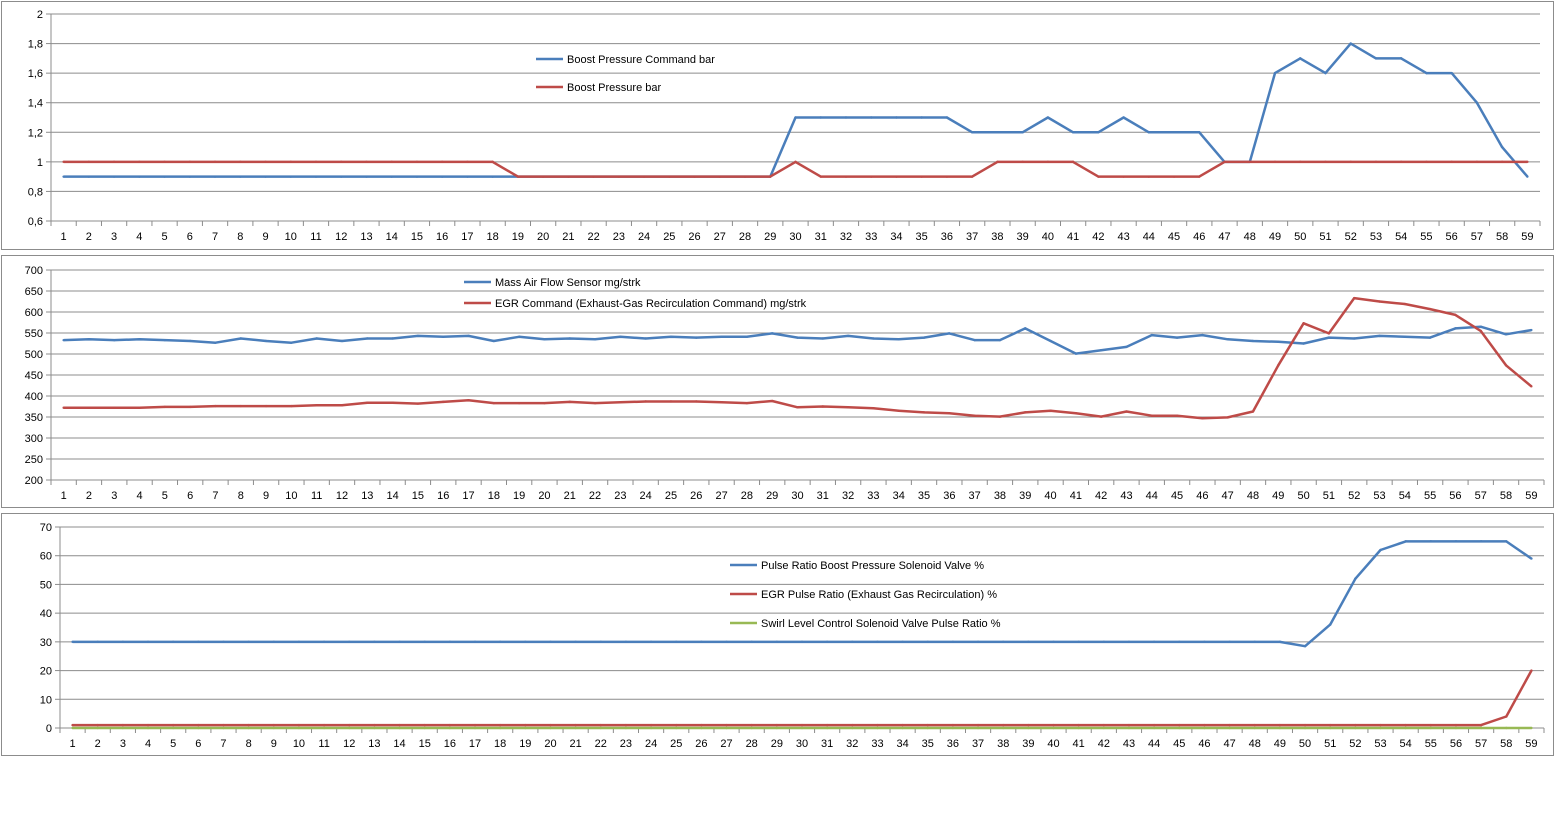  Describe the element at coordinates (1053, 744) in the screenshot. I see `pulse-x-tick-label: 40` at that location.